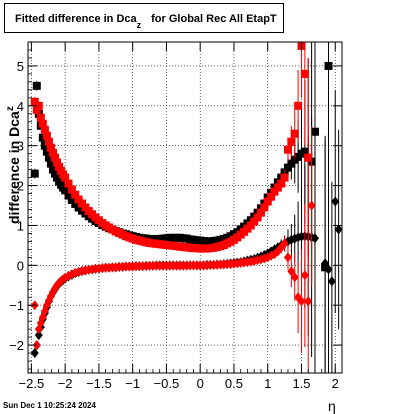 The width and height of the screenshot is (400, 414). What do you see at coordinates (301, 383) in the screenshot?
I see `x-tick-label-8: 1.5` at bounding box center [301, 383].